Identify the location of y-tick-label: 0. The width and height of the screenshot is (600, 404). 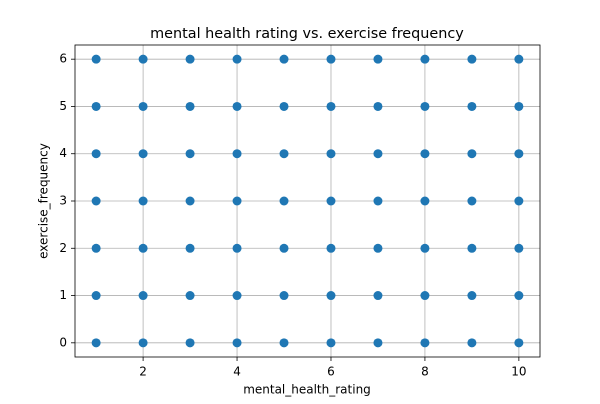
(63, 342).